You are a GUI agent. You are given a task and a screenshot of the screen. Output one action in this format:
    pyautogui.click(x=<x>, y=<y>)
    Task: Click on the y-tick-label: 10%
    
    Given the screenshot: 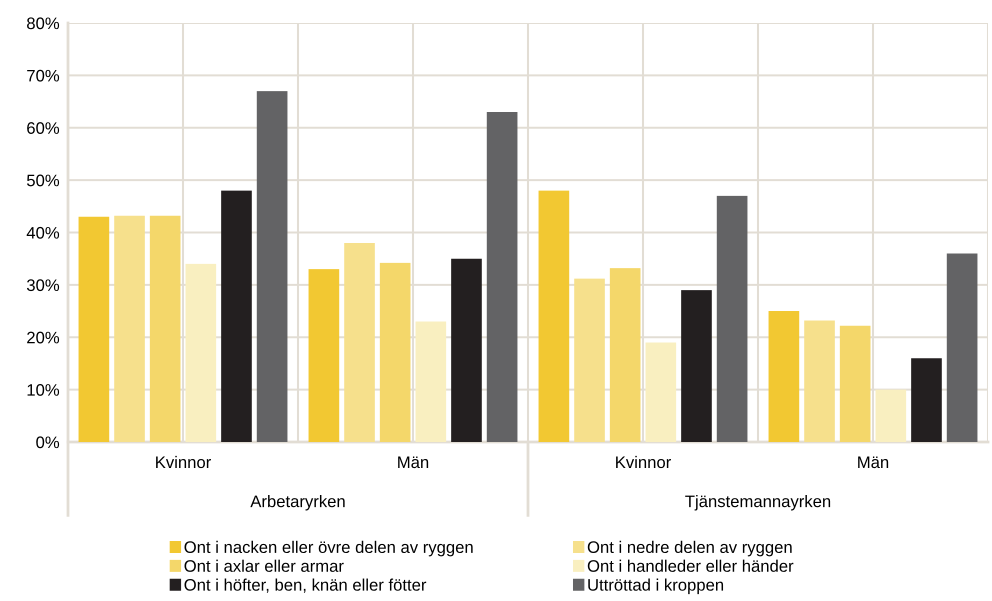 What is the action you would take?
    pyautogui.click(x=44, y=390)
    